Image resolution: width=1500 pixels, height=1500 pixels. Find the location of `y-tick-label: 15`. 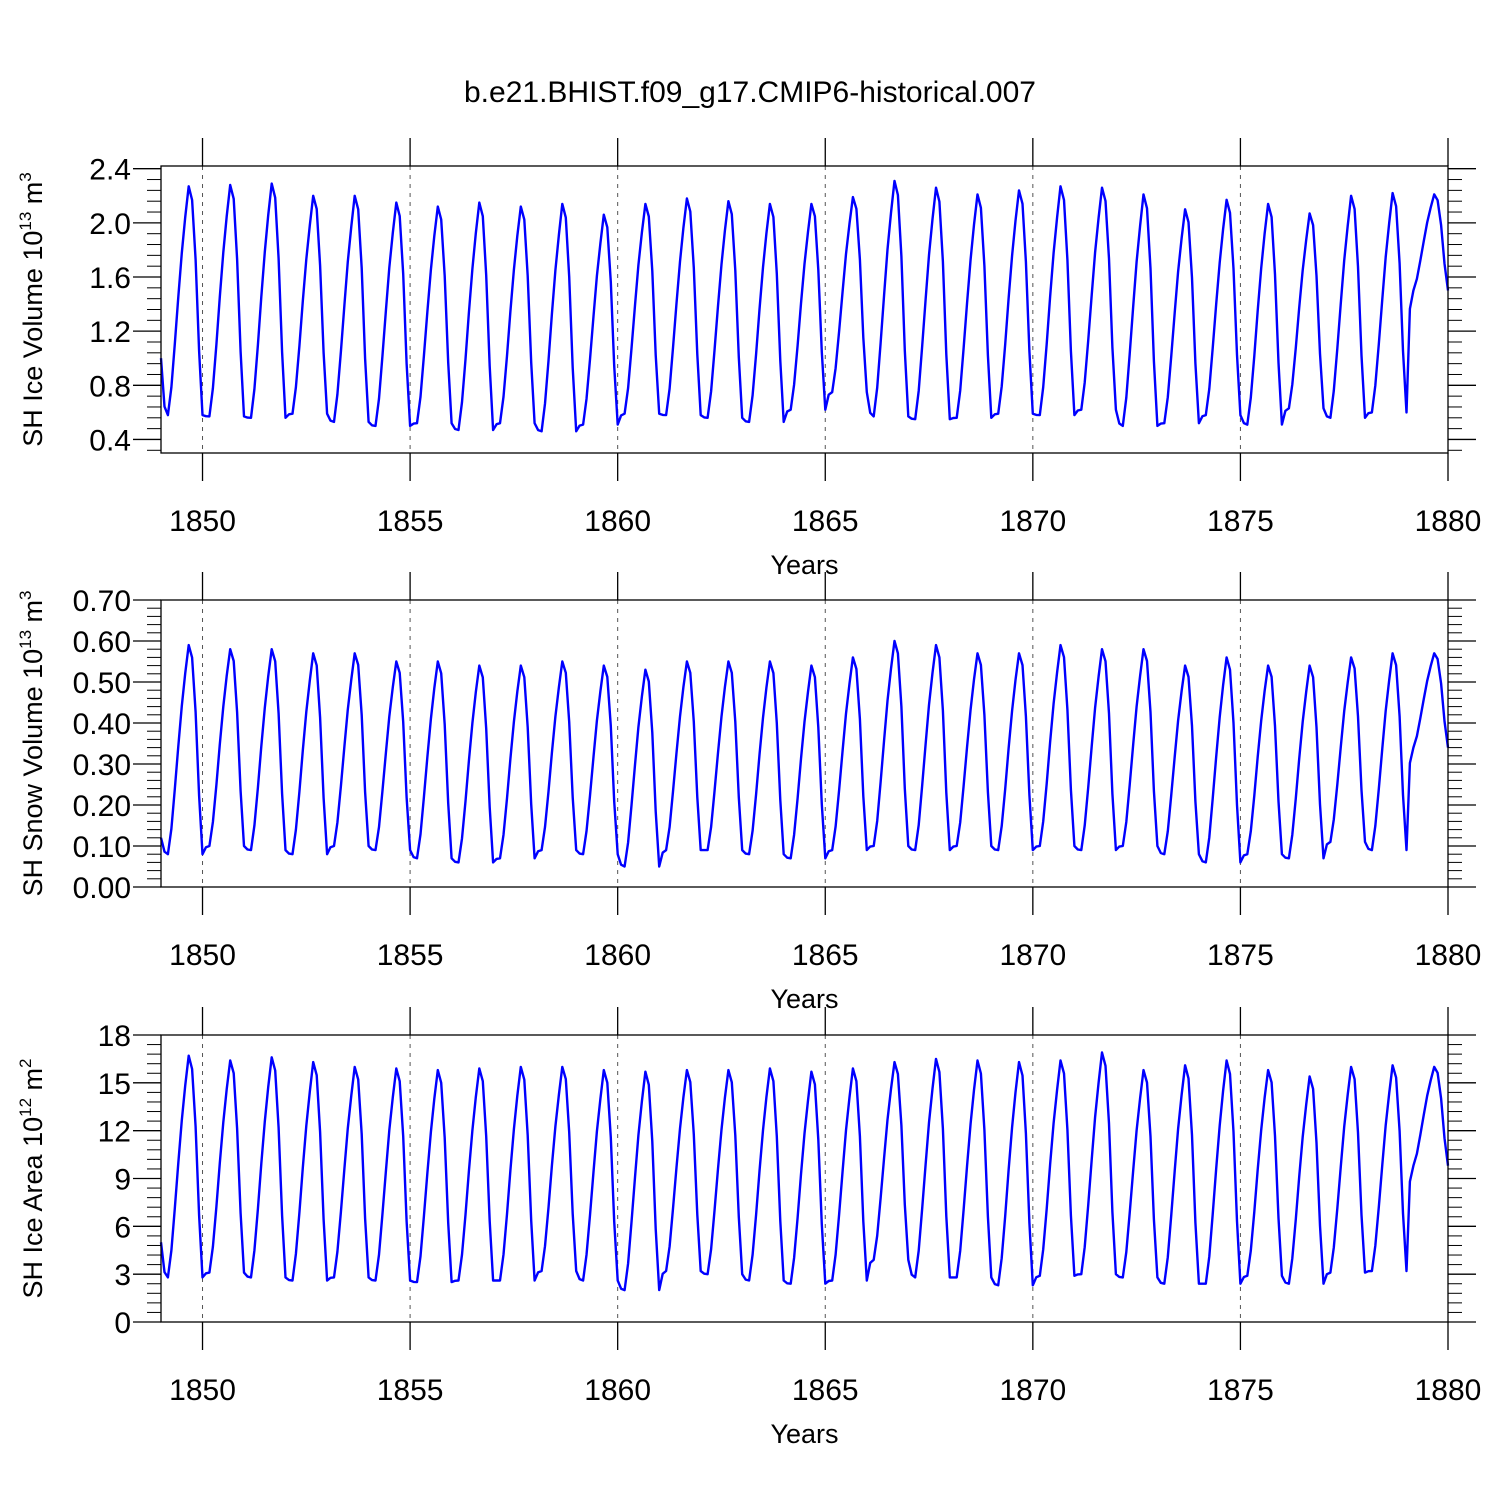

y-tick-label: 15 is located at coordinates (114, 1084).